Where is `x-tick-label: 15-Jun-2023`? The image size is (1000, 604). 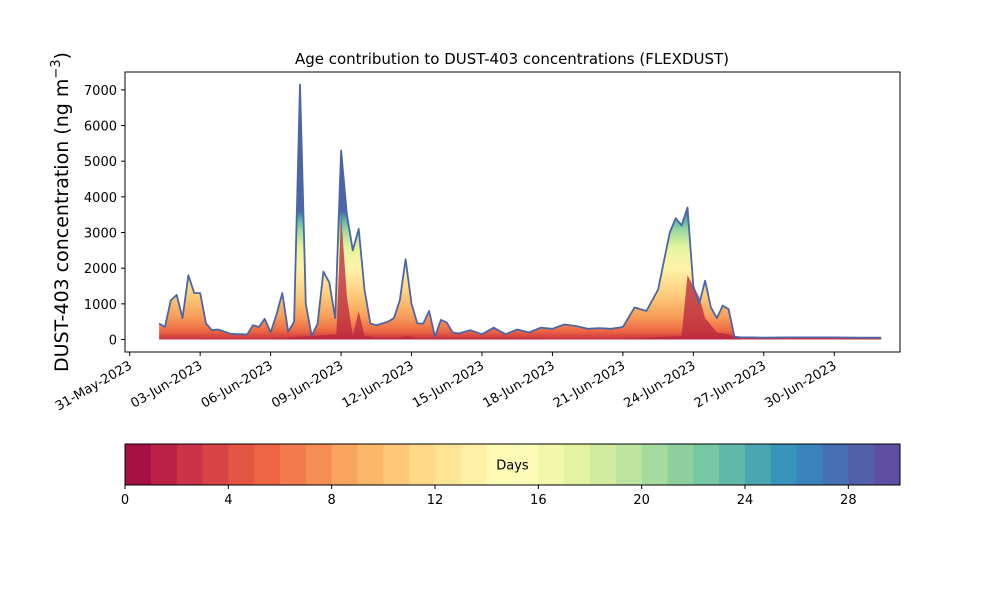 x-tick-label: 15-Jun-2023 is located at coordinates (448, 384).